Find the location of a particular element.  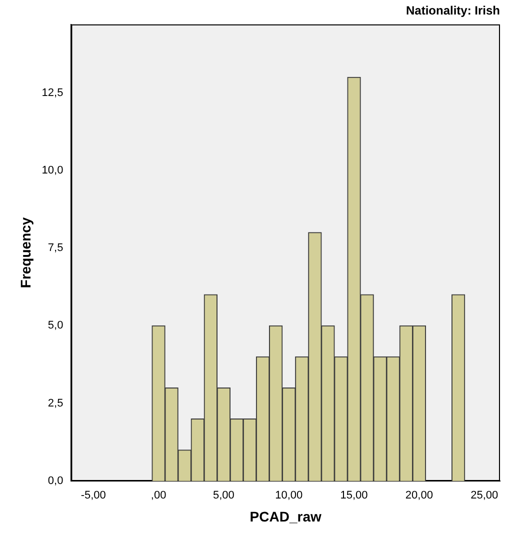

x-tick-label: 25,00 is located at coordinates (484, 496).